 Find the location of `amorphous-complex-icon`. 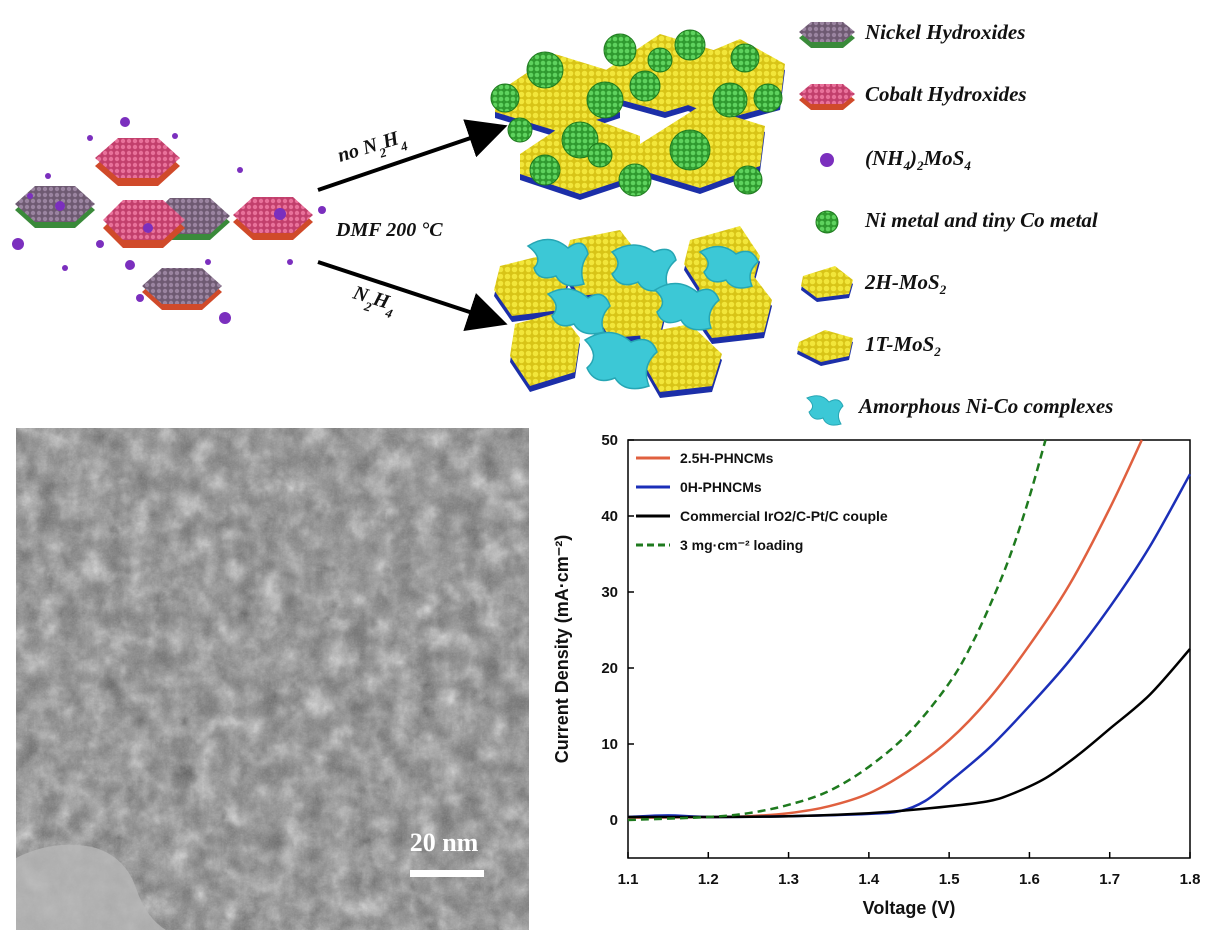

amorphous-complex-icon is located at coordinates (825, 410).